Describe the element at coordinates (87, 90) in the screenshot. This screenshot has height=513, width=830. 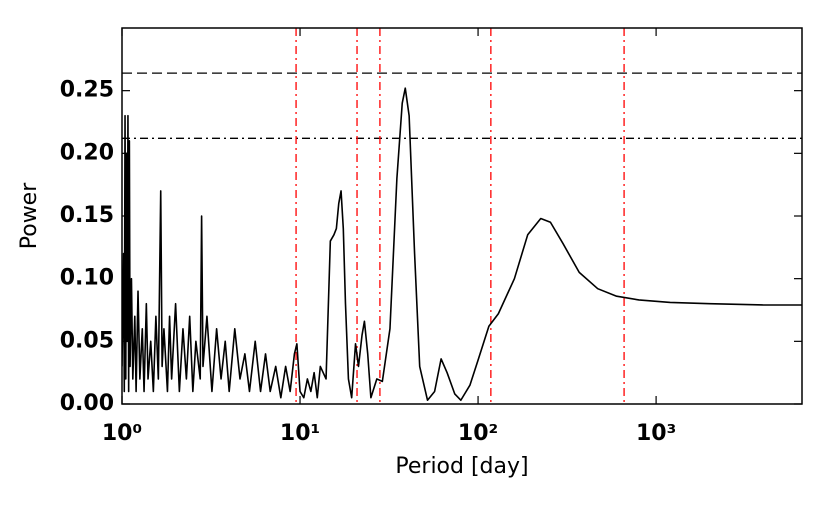
I see `y-tick-label: 0.25` at that location.